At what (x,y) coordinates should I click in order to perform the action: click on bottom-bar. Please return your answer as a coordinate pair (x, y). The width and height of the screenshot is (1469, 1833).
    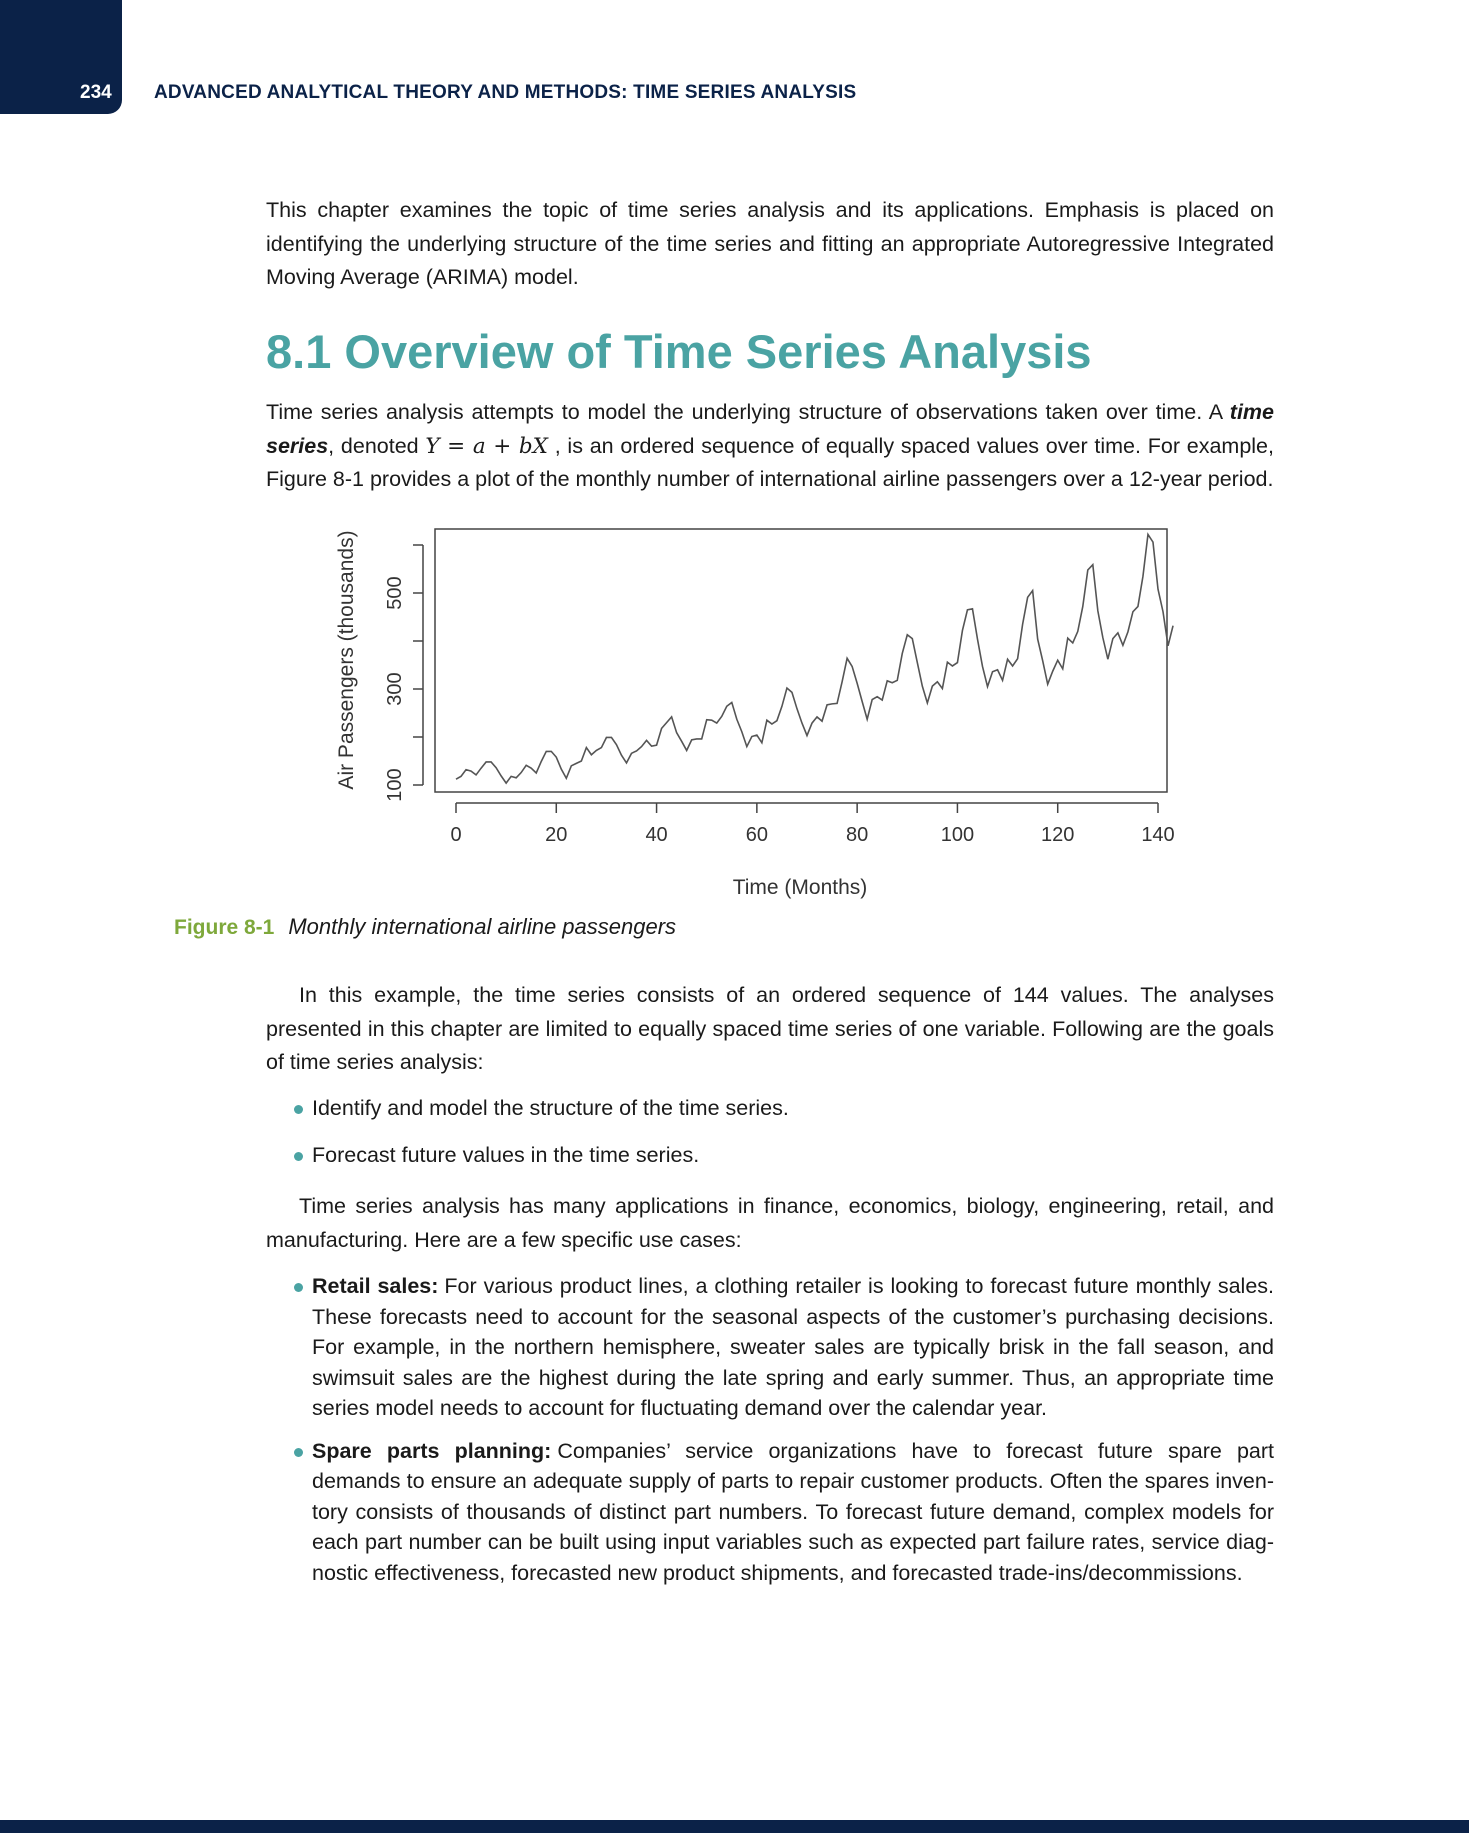
    Looking at the image, I should click on (734, 1826).